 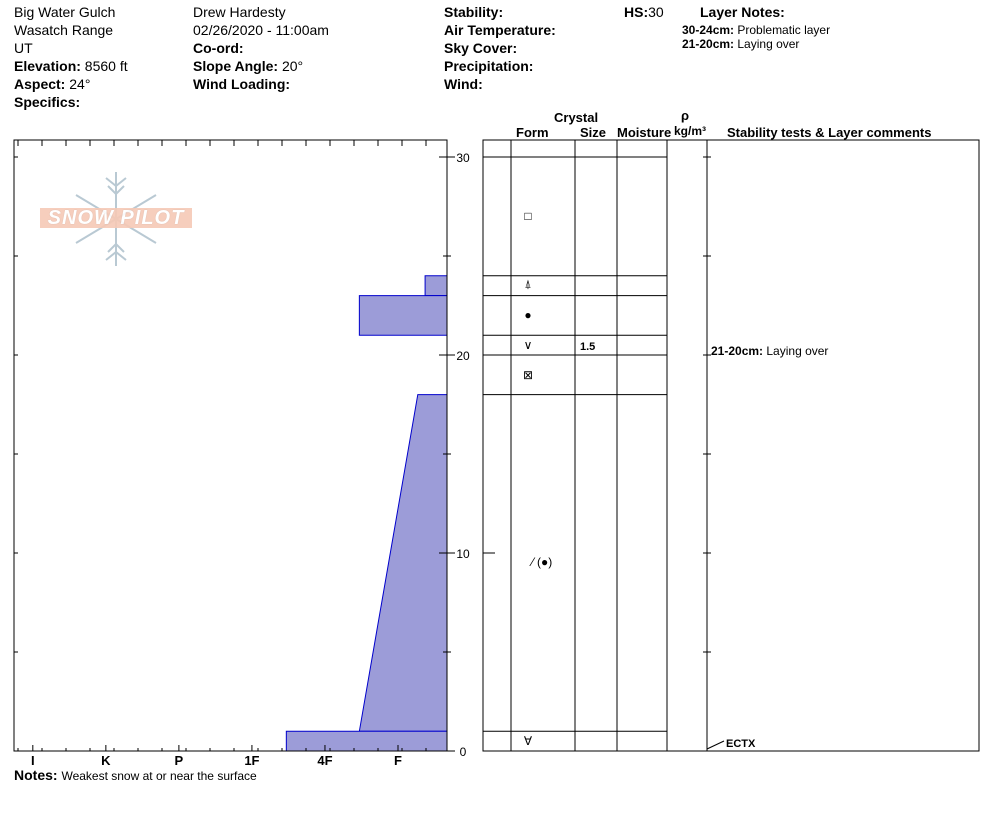 What do you see at coordinates (239, 12) in the screenshot?
I see `observer: Drew Hardesty` at bounding box center [239, 12].